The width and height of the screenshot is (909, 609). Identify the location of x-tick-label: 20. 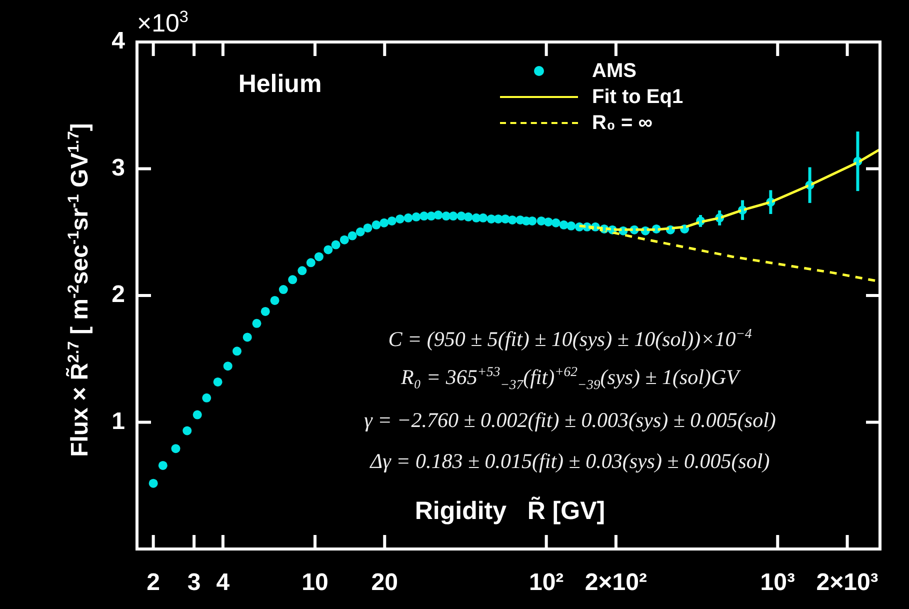
(384, 582).